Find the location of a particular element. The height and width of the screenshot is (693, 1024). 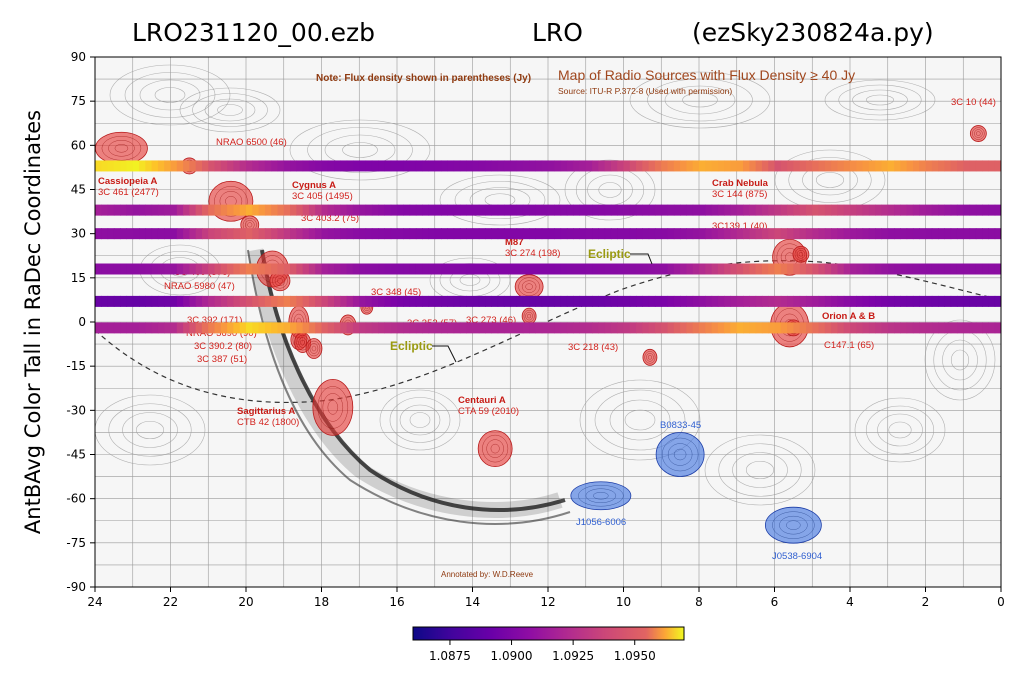

colorbar-tick-label: 1.0950 is located at coordinates (635, 656).